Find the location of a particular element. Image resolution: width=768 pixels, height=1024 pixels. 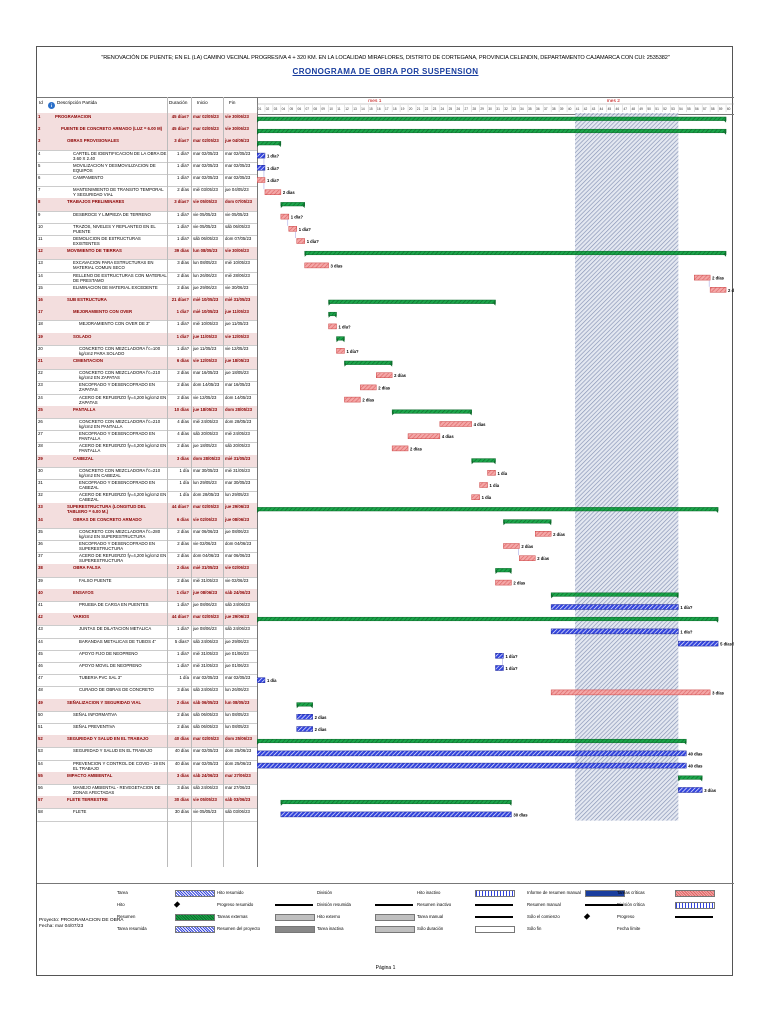

task-row: 58 FLETE 30 días vie 05/05/23 sáb 03/06/23 is located at coordinates (147, 815).